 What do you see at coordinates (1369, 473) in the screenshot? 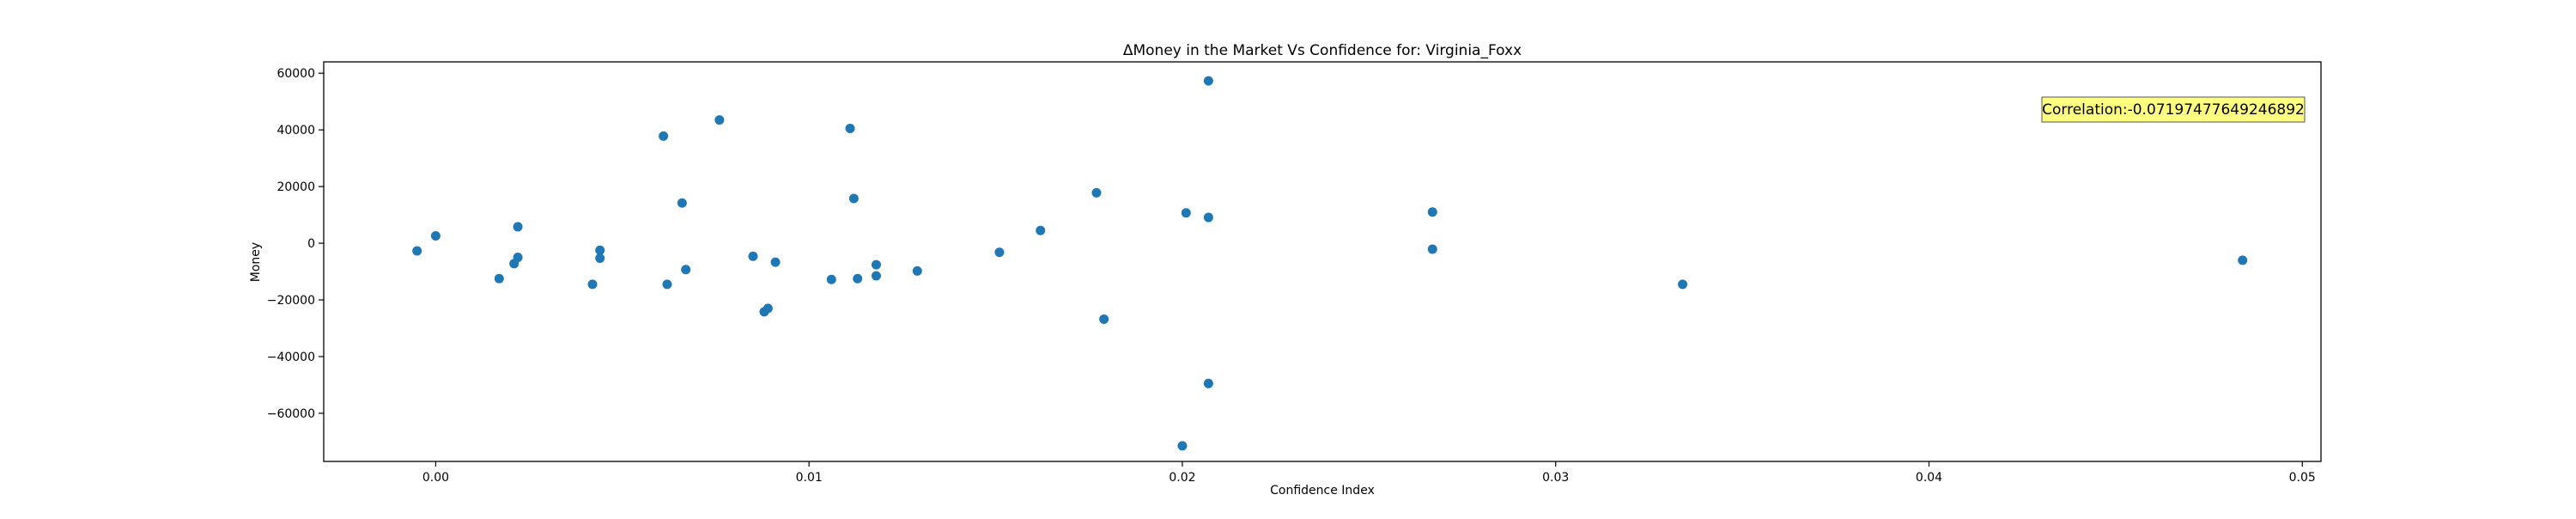
I see `x-axis: 0.00 0.01 0.02 0.03 0.04 0.05` at bounding box center [1369, 473].